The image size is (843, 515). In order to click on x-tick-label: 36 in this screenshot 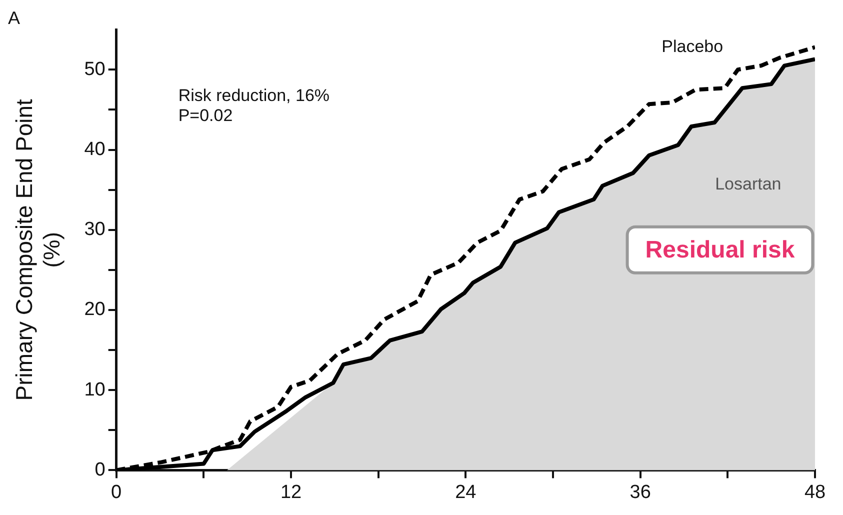, I will do `click(640, 492)`.